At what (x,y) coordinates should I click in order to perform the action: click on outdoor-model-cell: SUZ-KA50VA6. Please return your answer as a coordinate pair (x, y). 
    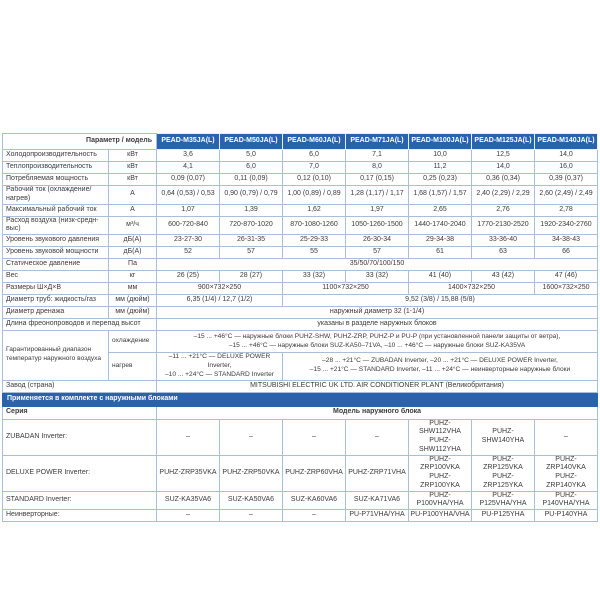
    Looking at the image, I should click on (251, 500).